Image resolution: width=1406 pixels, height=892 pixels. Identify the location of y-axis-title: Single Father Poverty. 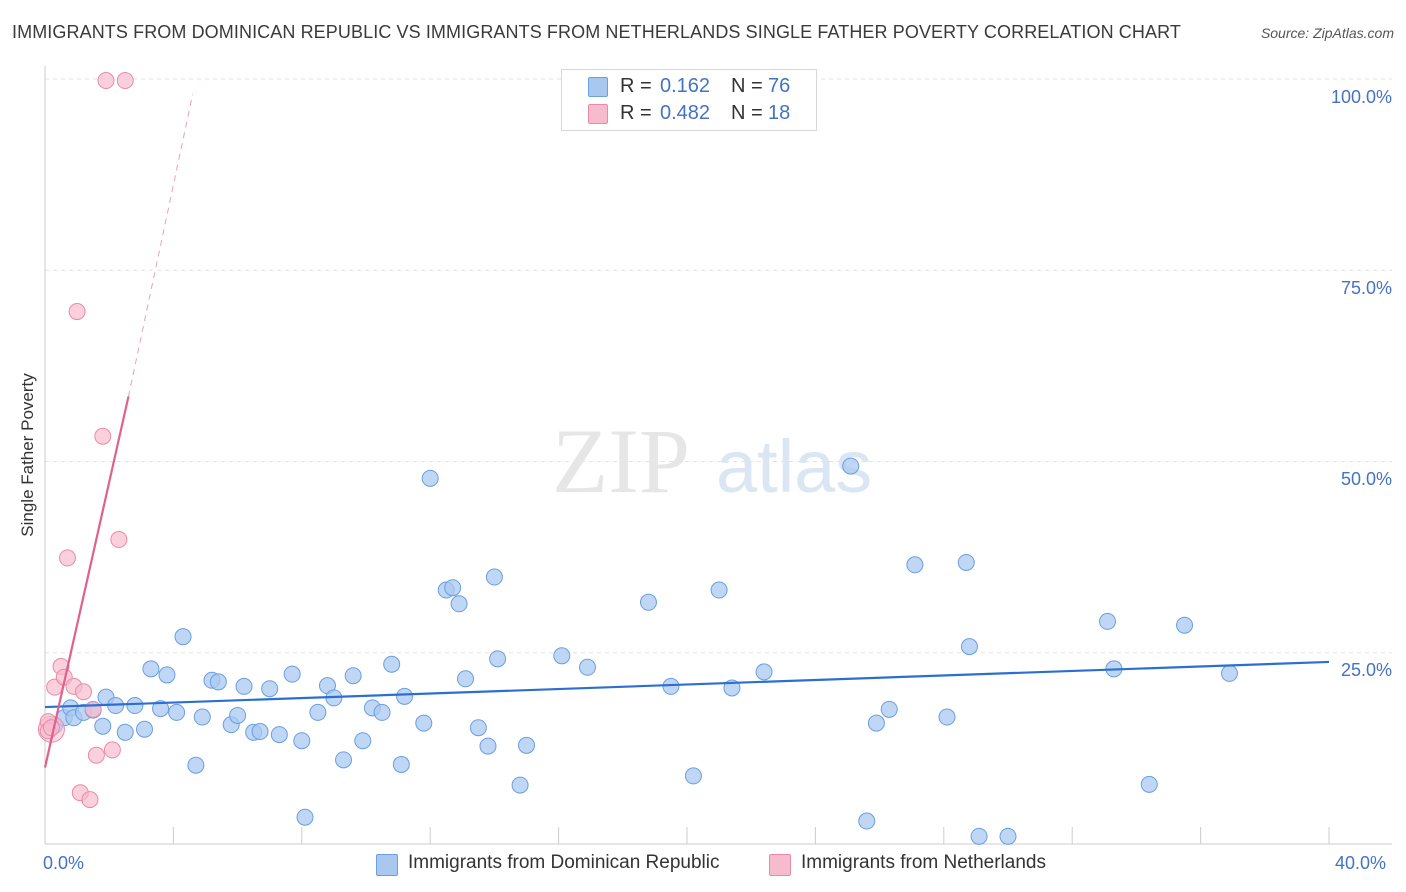
(27, 455).